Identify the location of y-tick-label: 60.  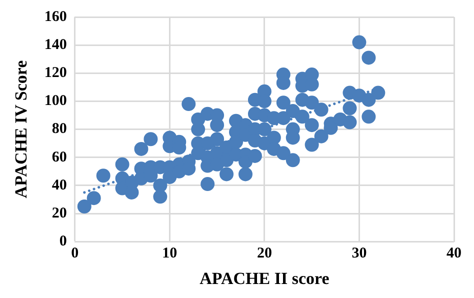
(59, 157).